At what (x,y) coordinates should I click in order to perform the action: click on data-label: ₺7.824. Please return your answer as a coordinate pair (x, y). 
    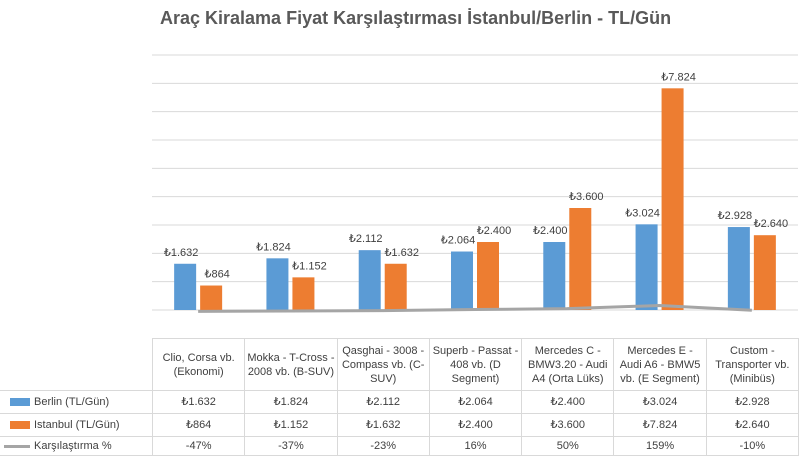
    Looking at the image, I should click on (678, 77).